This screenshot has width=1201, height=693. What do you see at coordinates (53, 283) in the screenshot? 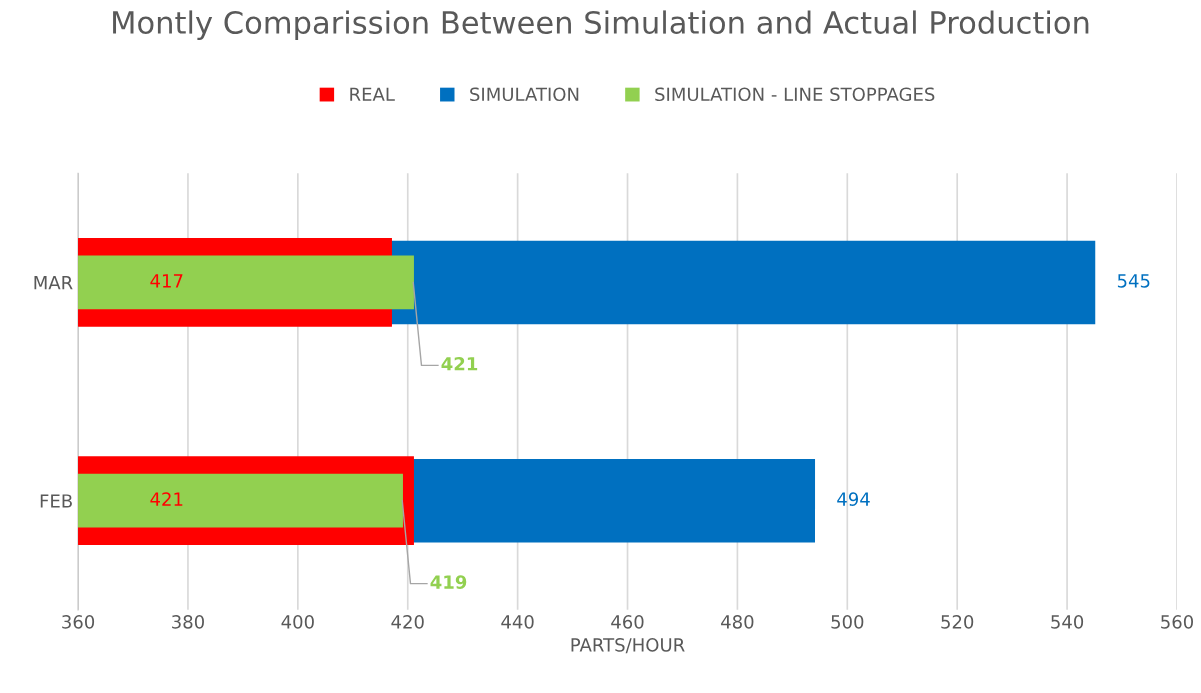
I see `y-tick-label: MAR` at bounding box center [53, 283].